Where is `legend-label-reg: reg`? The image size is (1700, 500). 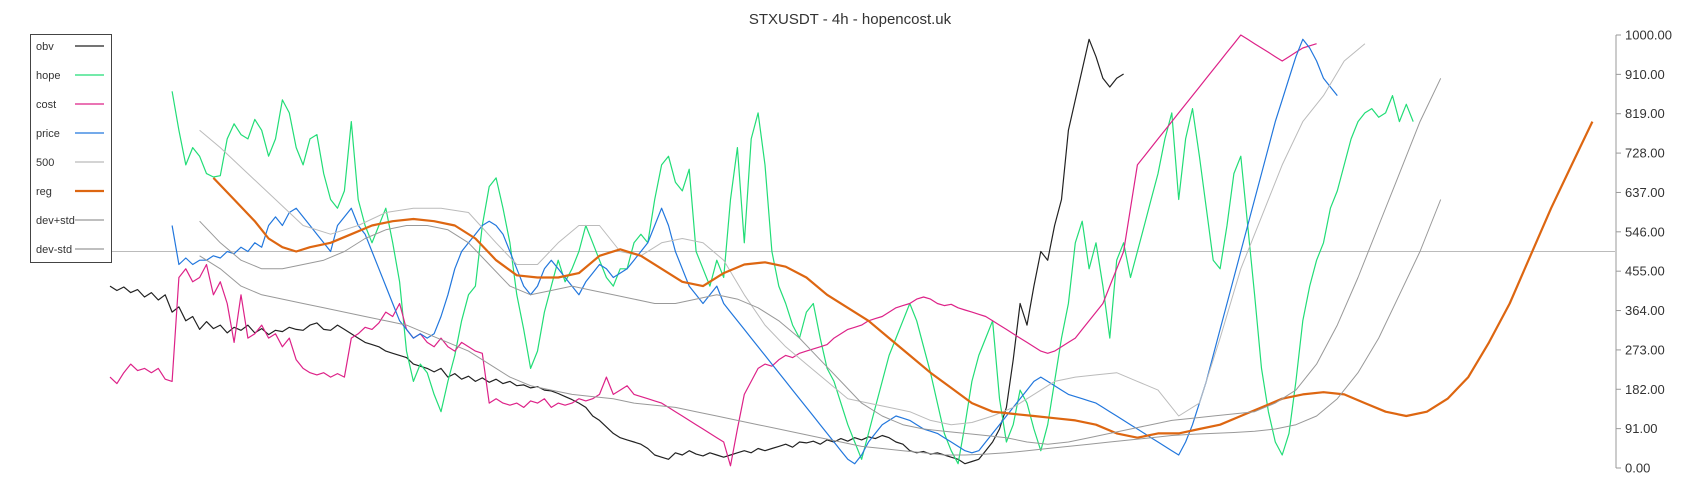 legend-label-reg: reg is located at coordinates (44, 192).